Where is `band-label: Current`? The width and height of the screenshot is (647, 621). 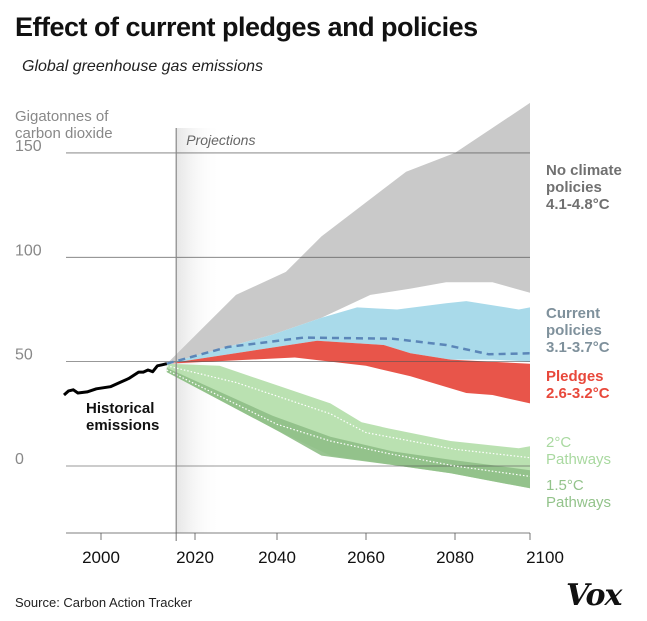
band-label: Current is located at coordinates (573, 313).